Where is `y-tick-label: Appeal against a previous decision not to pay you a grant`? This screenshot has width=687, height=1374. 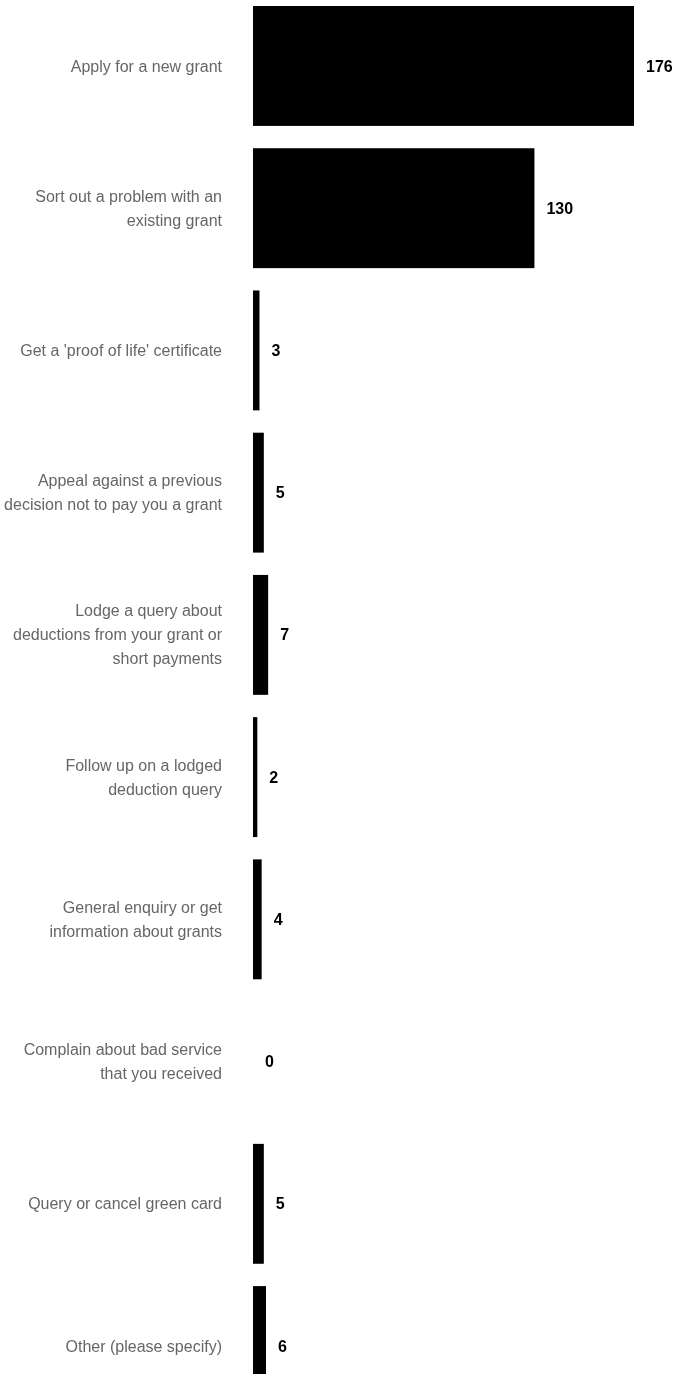
y-tick-label: Appeal against a previous decision not to pay you a grant is located at coordinates (113, 493).